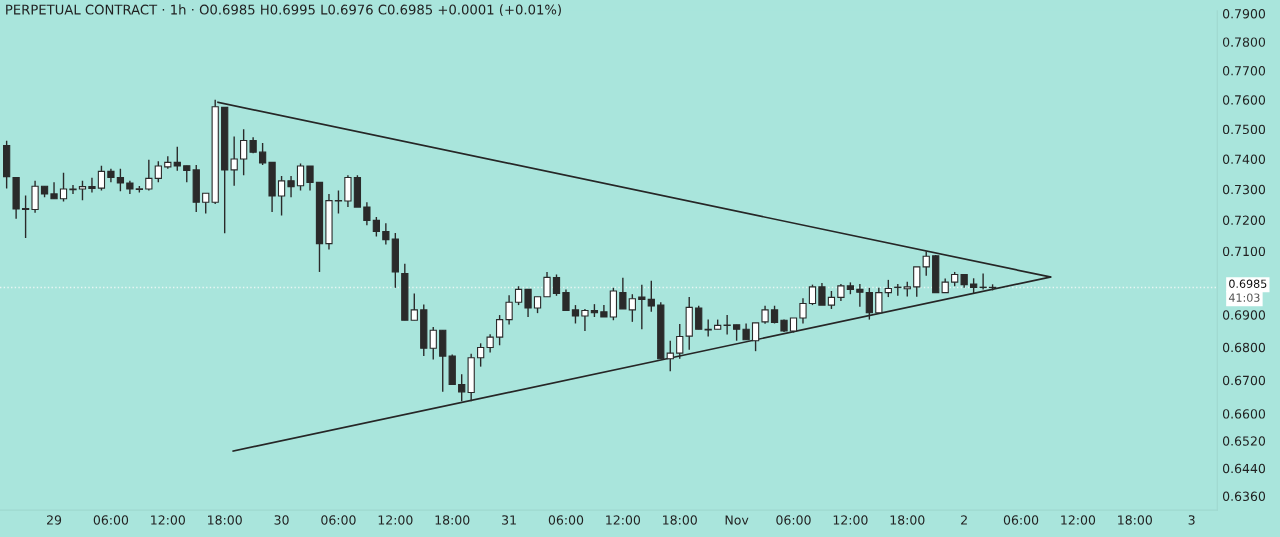  What do you see at coordinates (1244, 189) in the screenshot?
I see `y-tick-label: 0.7300` at bounding box center [1244, 189].